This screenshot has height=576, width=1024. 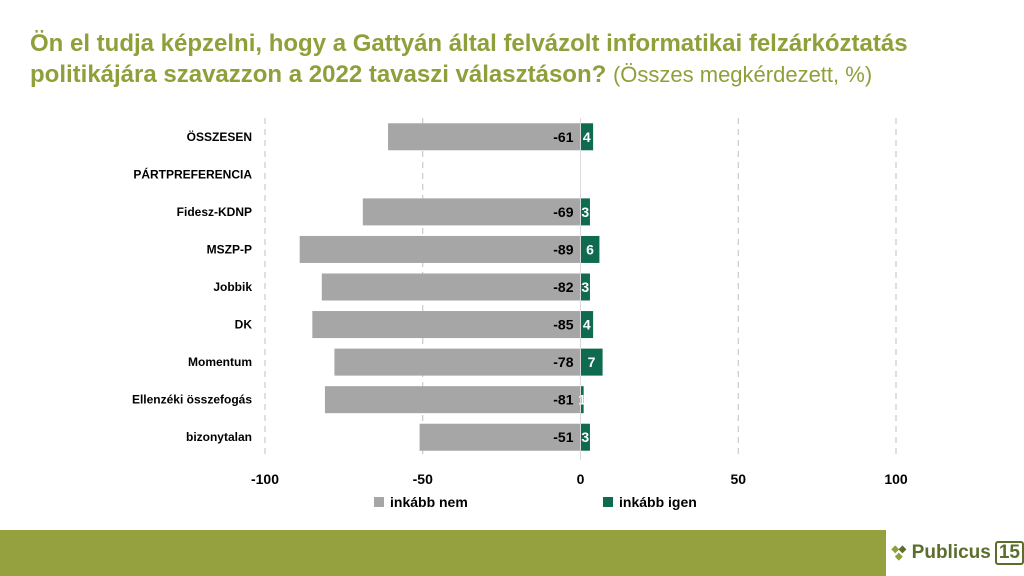 What do you see at coordinates (563, 362) in the screenshot?
I see `data-label-inkabb-nem: -78` at bounding box center [563, 362].